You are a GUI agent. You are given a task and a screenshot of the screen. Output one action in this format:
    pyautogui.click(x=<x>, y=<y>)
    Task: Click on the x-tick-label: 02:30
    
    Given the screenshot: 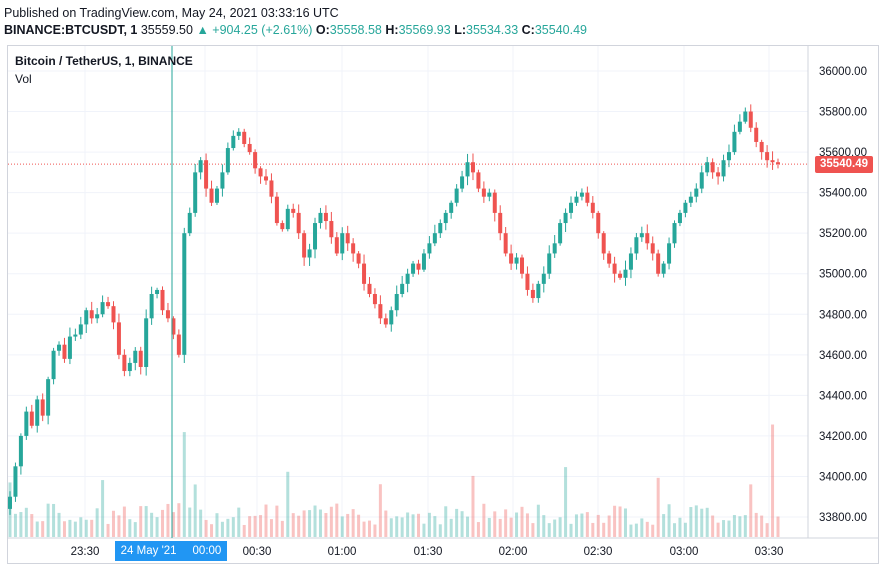 What is the action you would take?
    pyautogui.click(x=598, y=552)
    